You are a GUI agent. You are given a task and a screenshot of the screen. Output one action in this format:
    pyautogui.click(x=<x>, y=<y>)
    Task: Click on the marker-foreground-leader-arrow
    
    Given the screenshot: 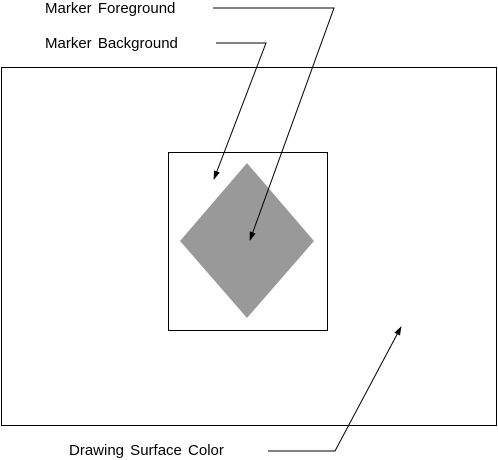 What is the action you would take?
    pyautogui.click(x=274, y=124)
    